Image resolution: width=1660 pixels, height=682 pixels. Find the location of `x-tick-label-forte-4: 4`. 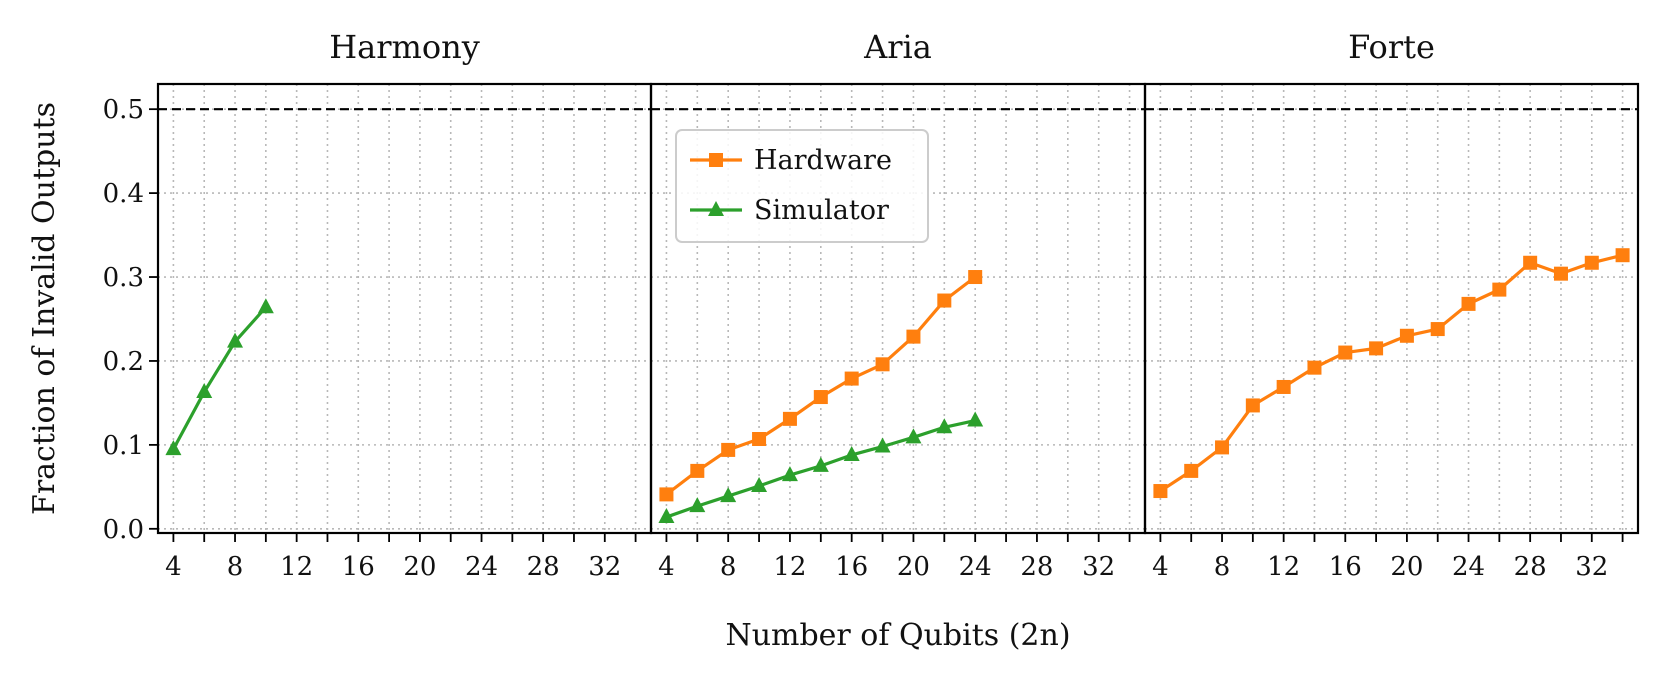

x-tick-label-forte-4: 4 is located at coordinates (1160, 567).